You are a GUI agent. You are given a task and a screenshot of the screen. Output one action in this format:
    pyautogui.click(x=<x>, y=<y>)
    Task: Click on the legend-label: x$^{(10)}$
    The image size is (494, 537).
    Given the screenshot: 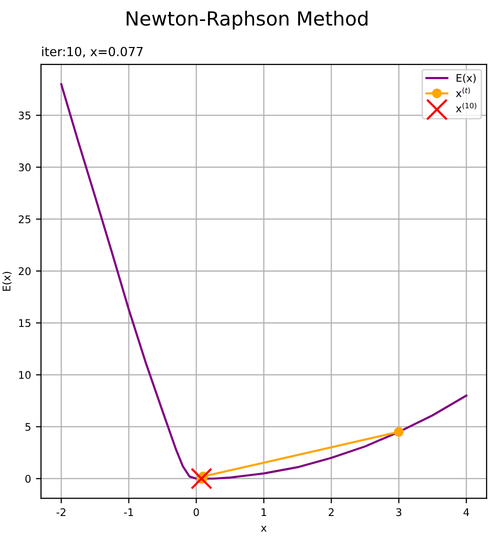 What is the action you would take?
    pyautogui.click(x=466, y=107)
    